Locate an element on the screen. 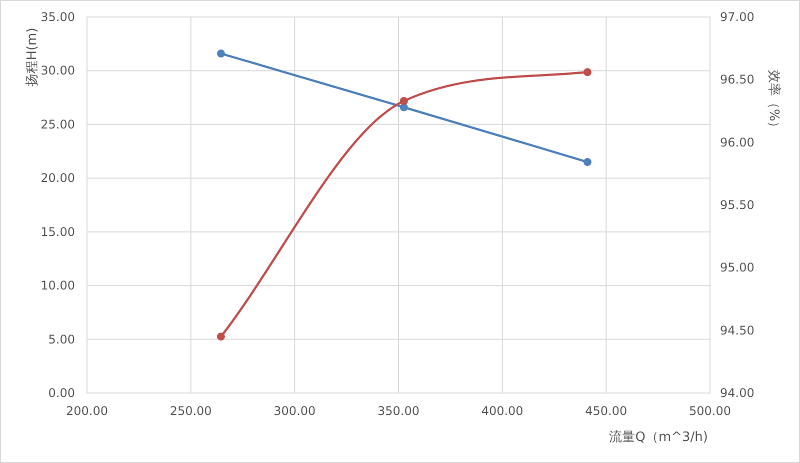 The image size is (800, 463). y-tick-label: 25.00 is located at coordinates (57, 124).